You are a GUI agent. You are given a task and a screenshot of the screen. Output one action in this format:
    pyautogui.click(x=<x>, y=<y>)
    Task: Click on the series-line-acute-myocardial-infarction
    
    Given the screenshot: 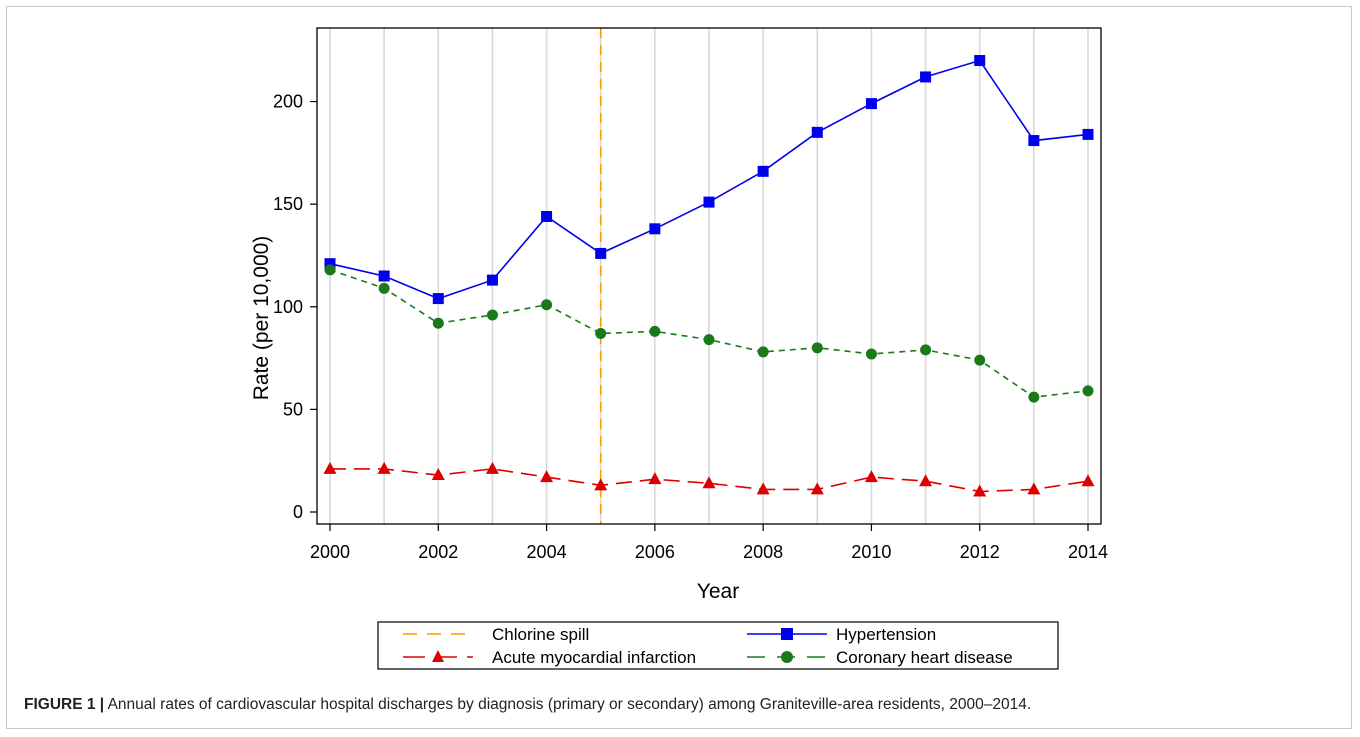 What is the action you would take?
    pyautogui.click(x=709, y=480)
    